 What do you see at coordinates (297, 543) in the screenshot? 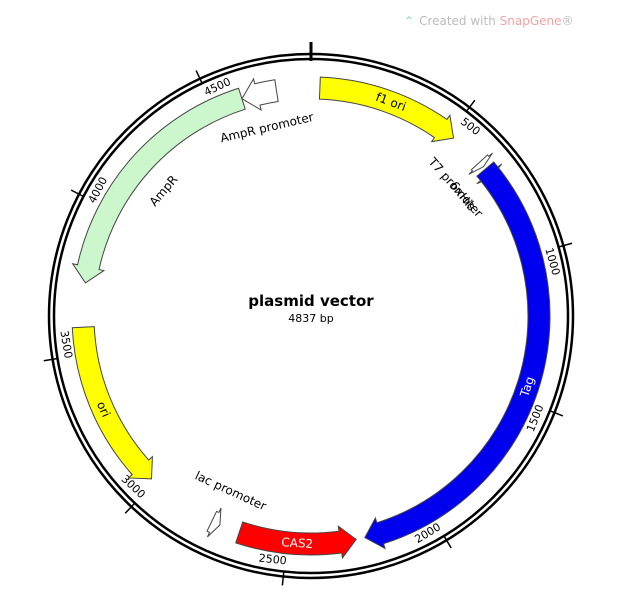
I see `feature-label-cas2: CAS2` at bounding box center [297, 543].